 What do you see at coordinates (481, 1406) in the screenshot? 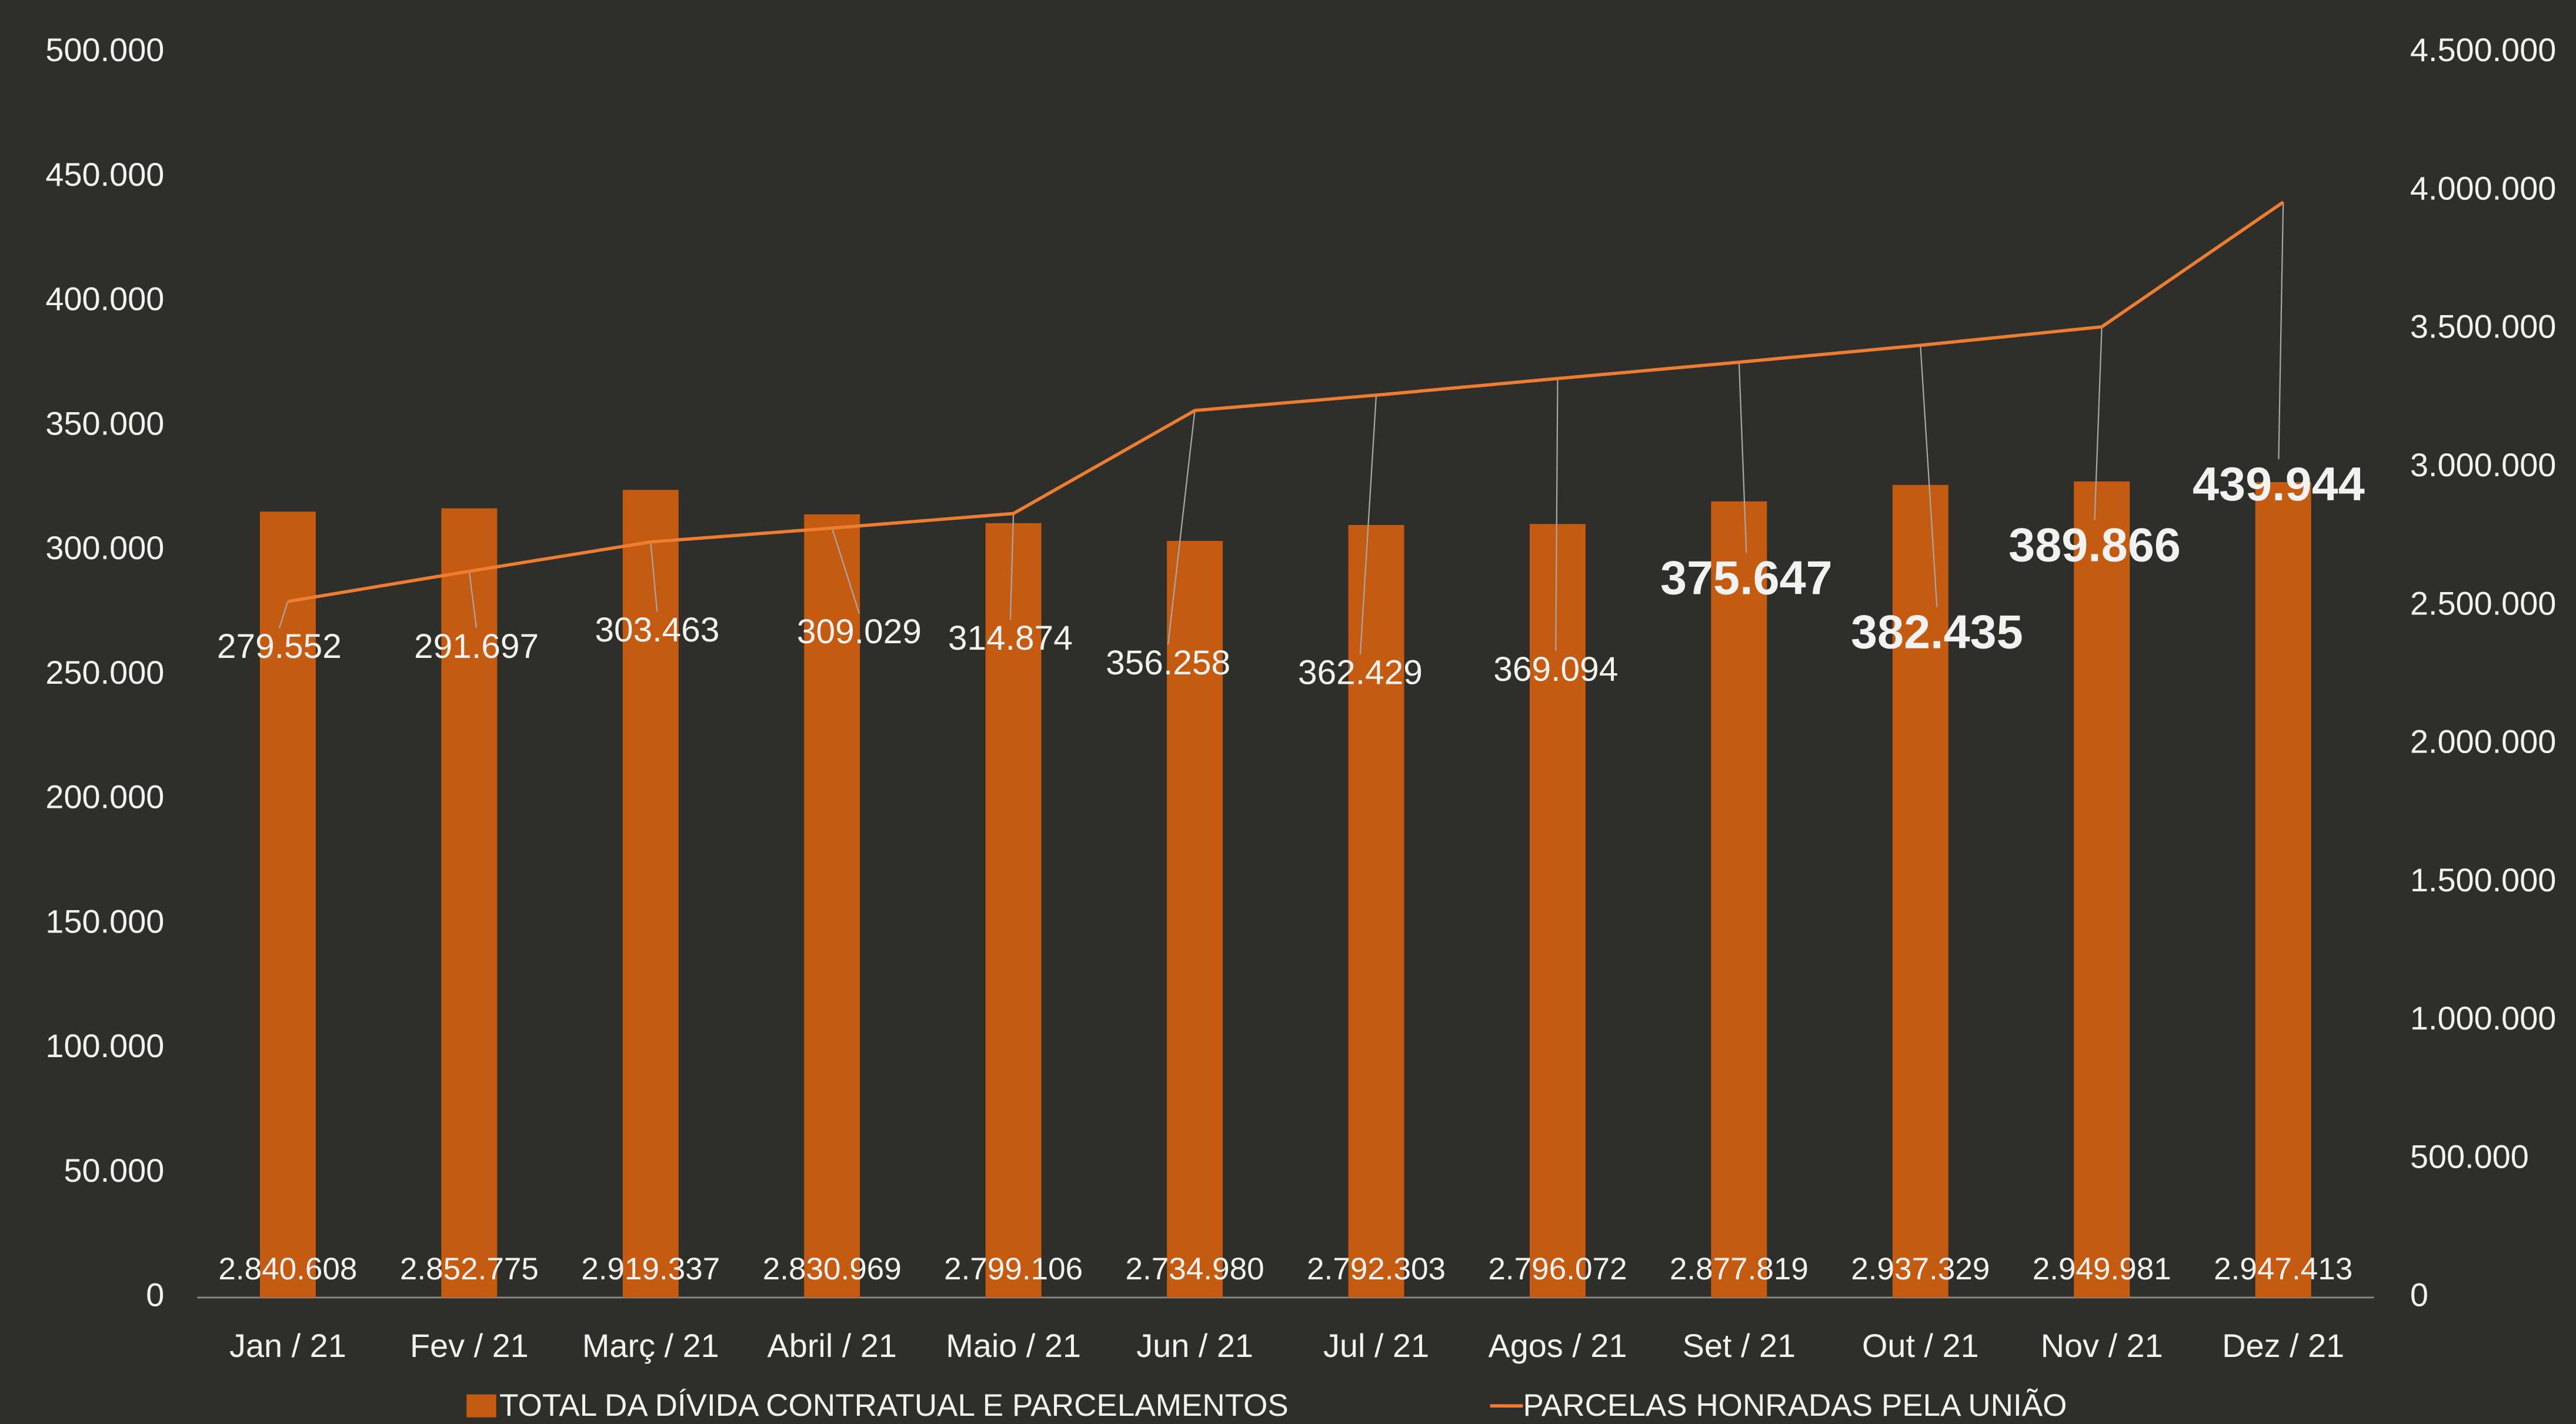
I see `legend-swatch` at bounding box center [481, 1406].